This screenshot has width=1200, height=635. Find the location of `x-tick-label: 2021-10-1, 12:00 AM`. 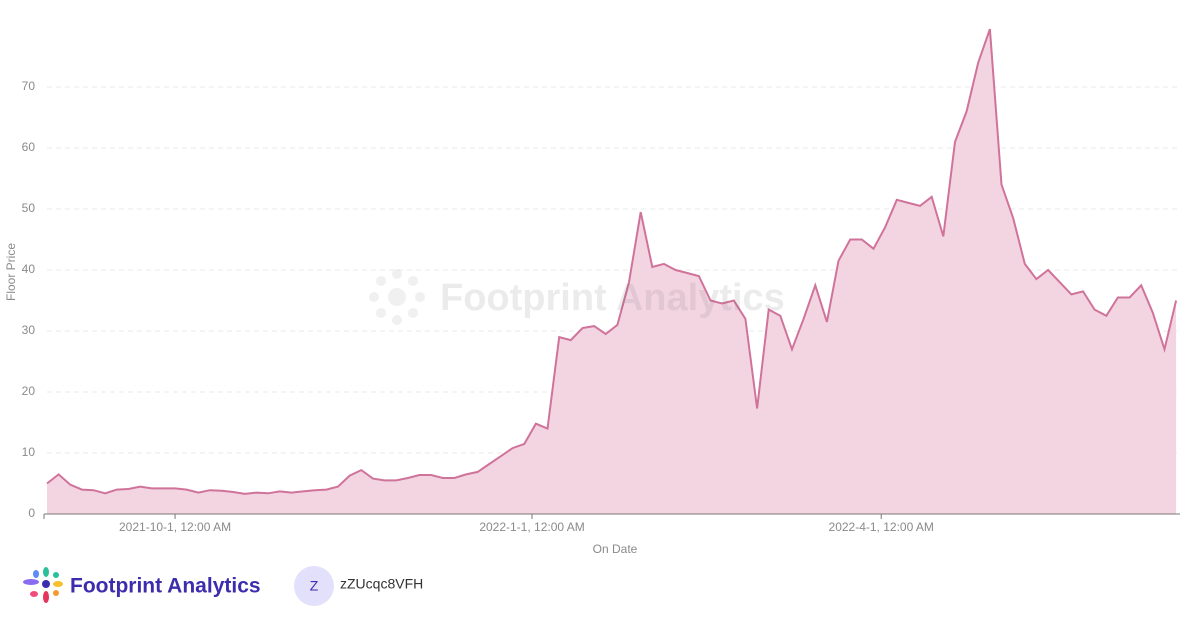

x-tick-label: 2021-10-1, 12:00 AM is located at coordinates (175, 527).